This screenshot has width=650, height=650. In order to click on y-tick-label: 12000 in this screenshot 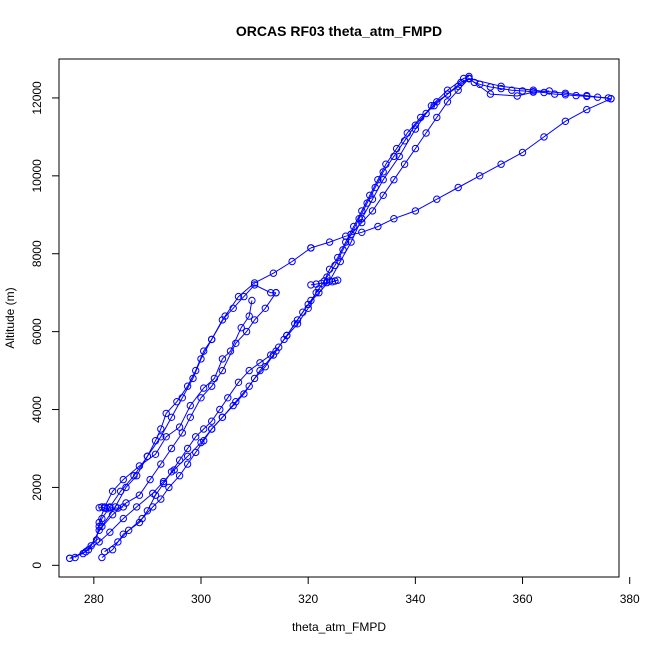, I will do `click(37, 98)`.